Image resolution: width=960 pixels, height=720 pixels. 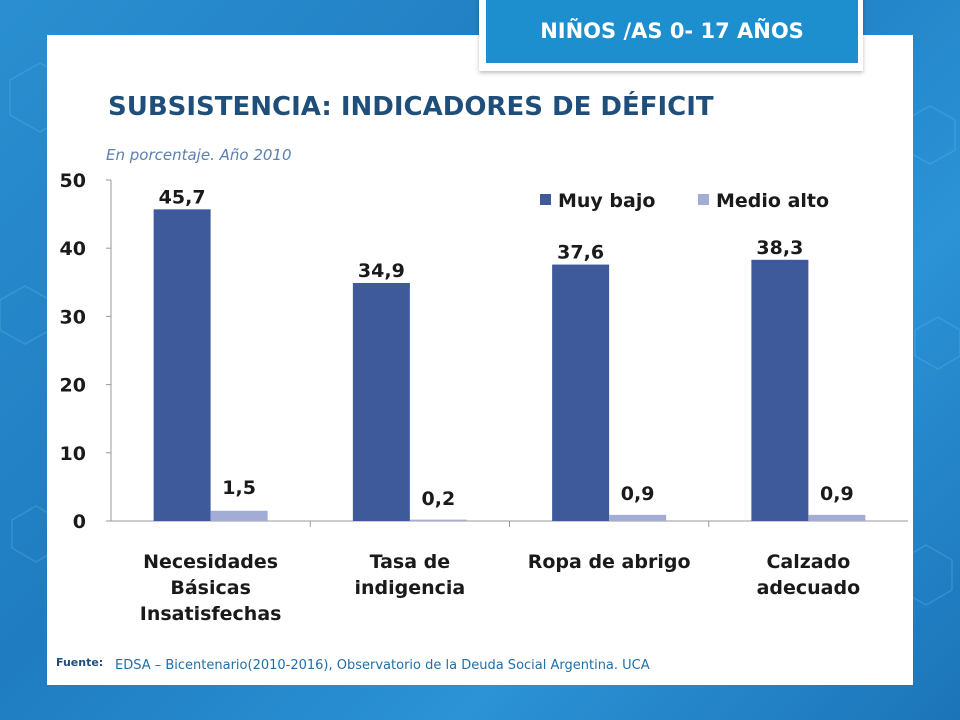 What do you see at coordinates (199, 155) in the screenshot?
I see `slide-subtitle: En porcentaje. Año 2010` at bounding box center [199, 155].